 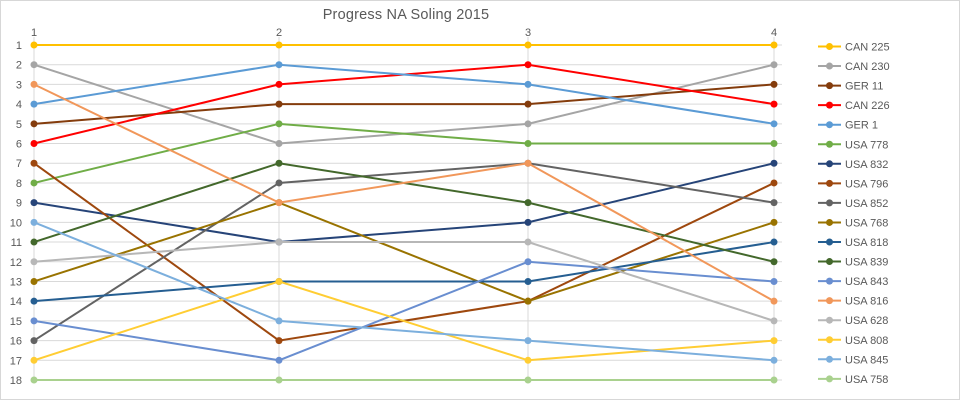 I want to click on legend-item-can-226: CAN 226, so click(x=854, y=106).